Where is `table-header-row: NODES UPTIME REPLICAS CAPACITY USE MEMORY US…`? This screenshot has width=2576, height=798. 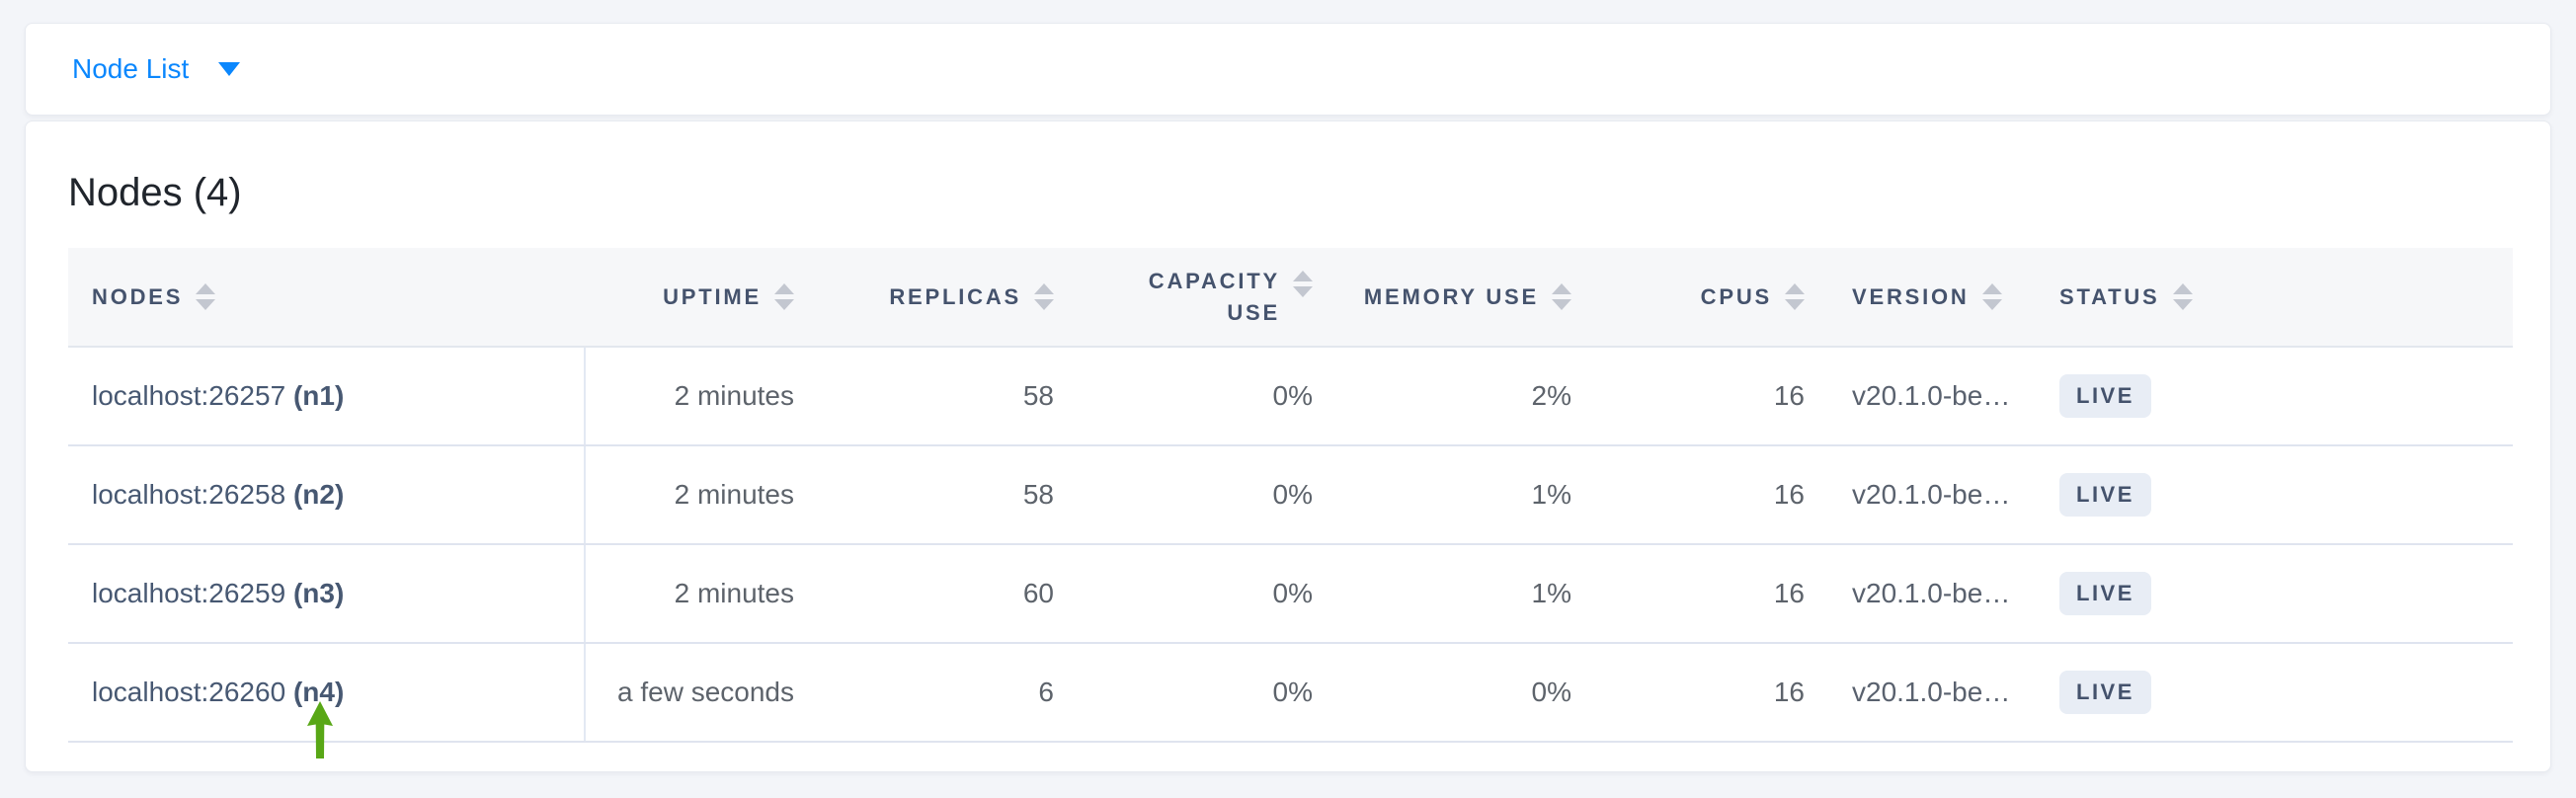 table-header-row: NODES UPTIME REPLICAS CAPACITY USE MEMORY US… is located at coordinates (1290, 298).